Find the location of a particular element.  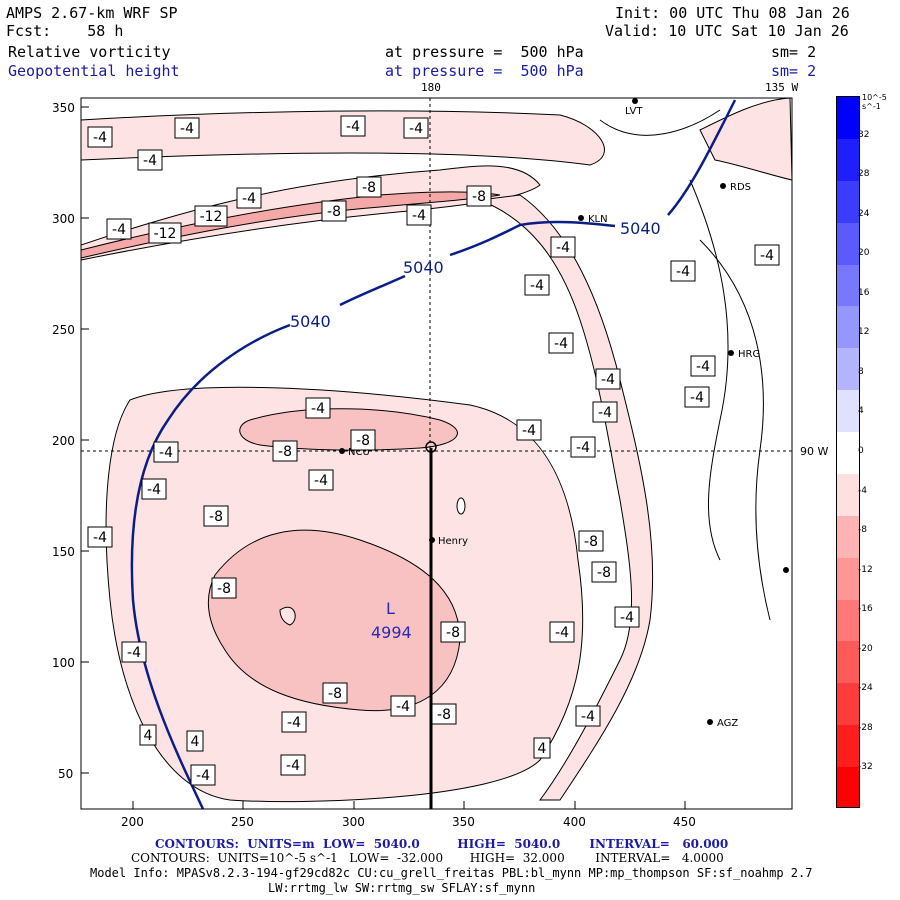

vorticity-contour-value: 4 is located at coordinates (148, 736).